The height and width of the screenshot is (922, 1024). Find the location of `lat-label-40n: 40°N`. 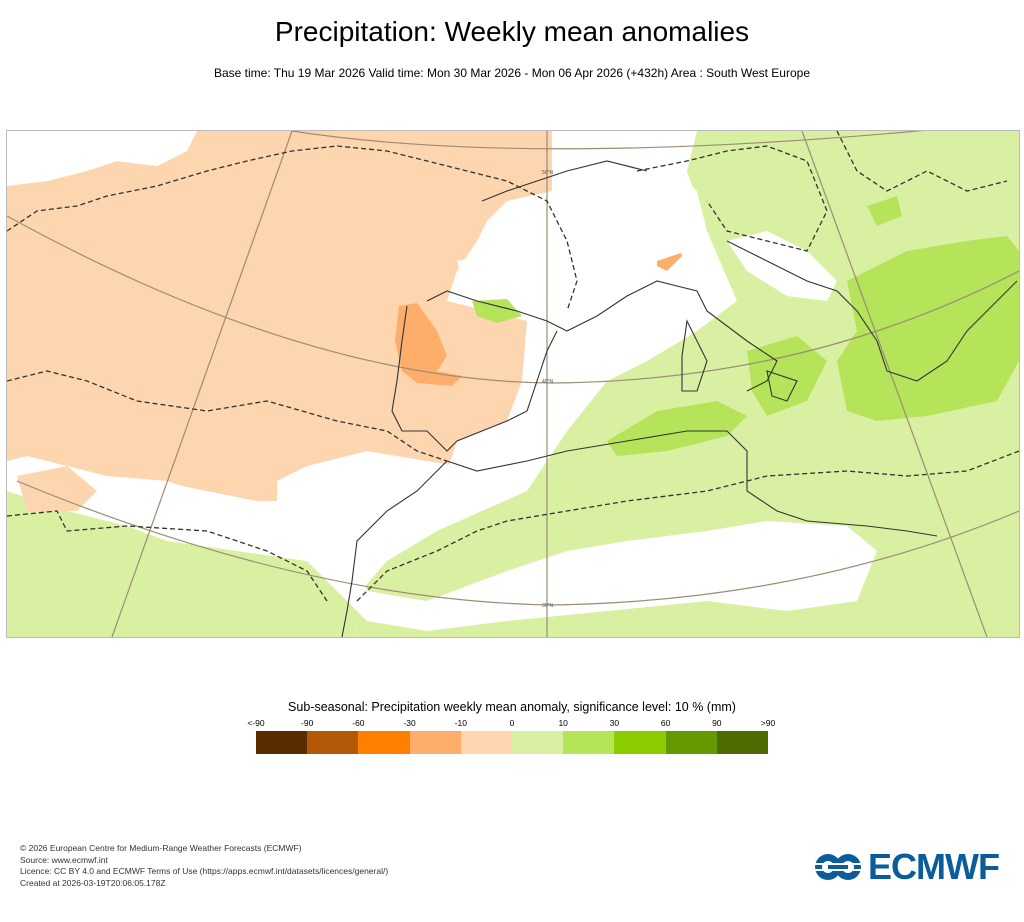

lat-label-40n: 40°N is located at coordinates (548, 382).